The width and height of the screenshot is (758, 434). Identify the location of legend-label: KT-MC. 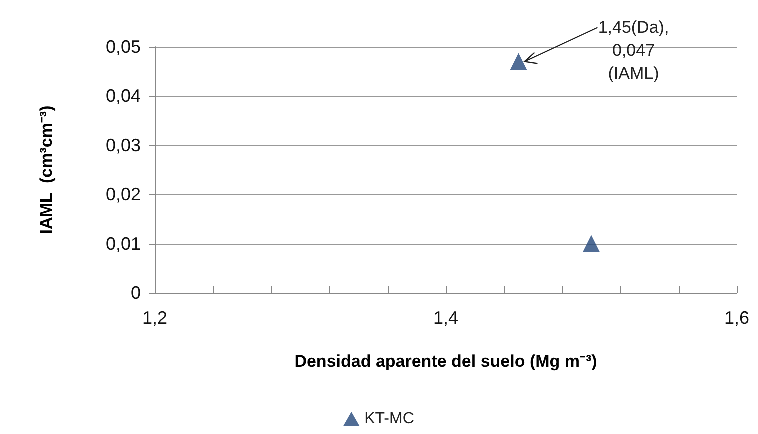
(389, 419).